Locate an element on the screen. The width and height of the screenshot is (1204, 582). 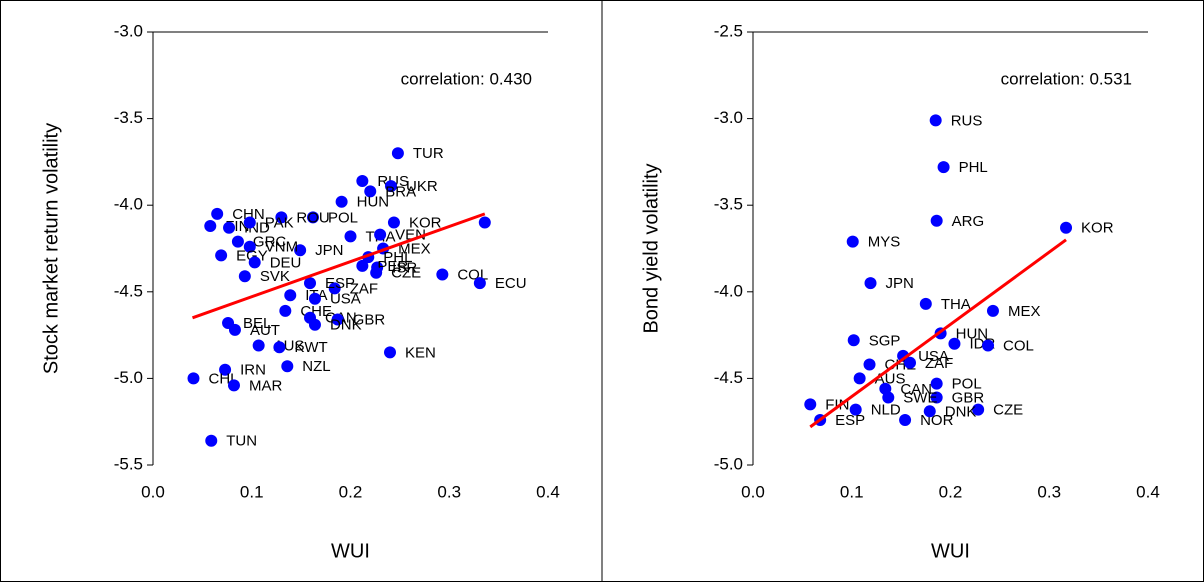
point-label: PHL is located at coordinates (397, 257).